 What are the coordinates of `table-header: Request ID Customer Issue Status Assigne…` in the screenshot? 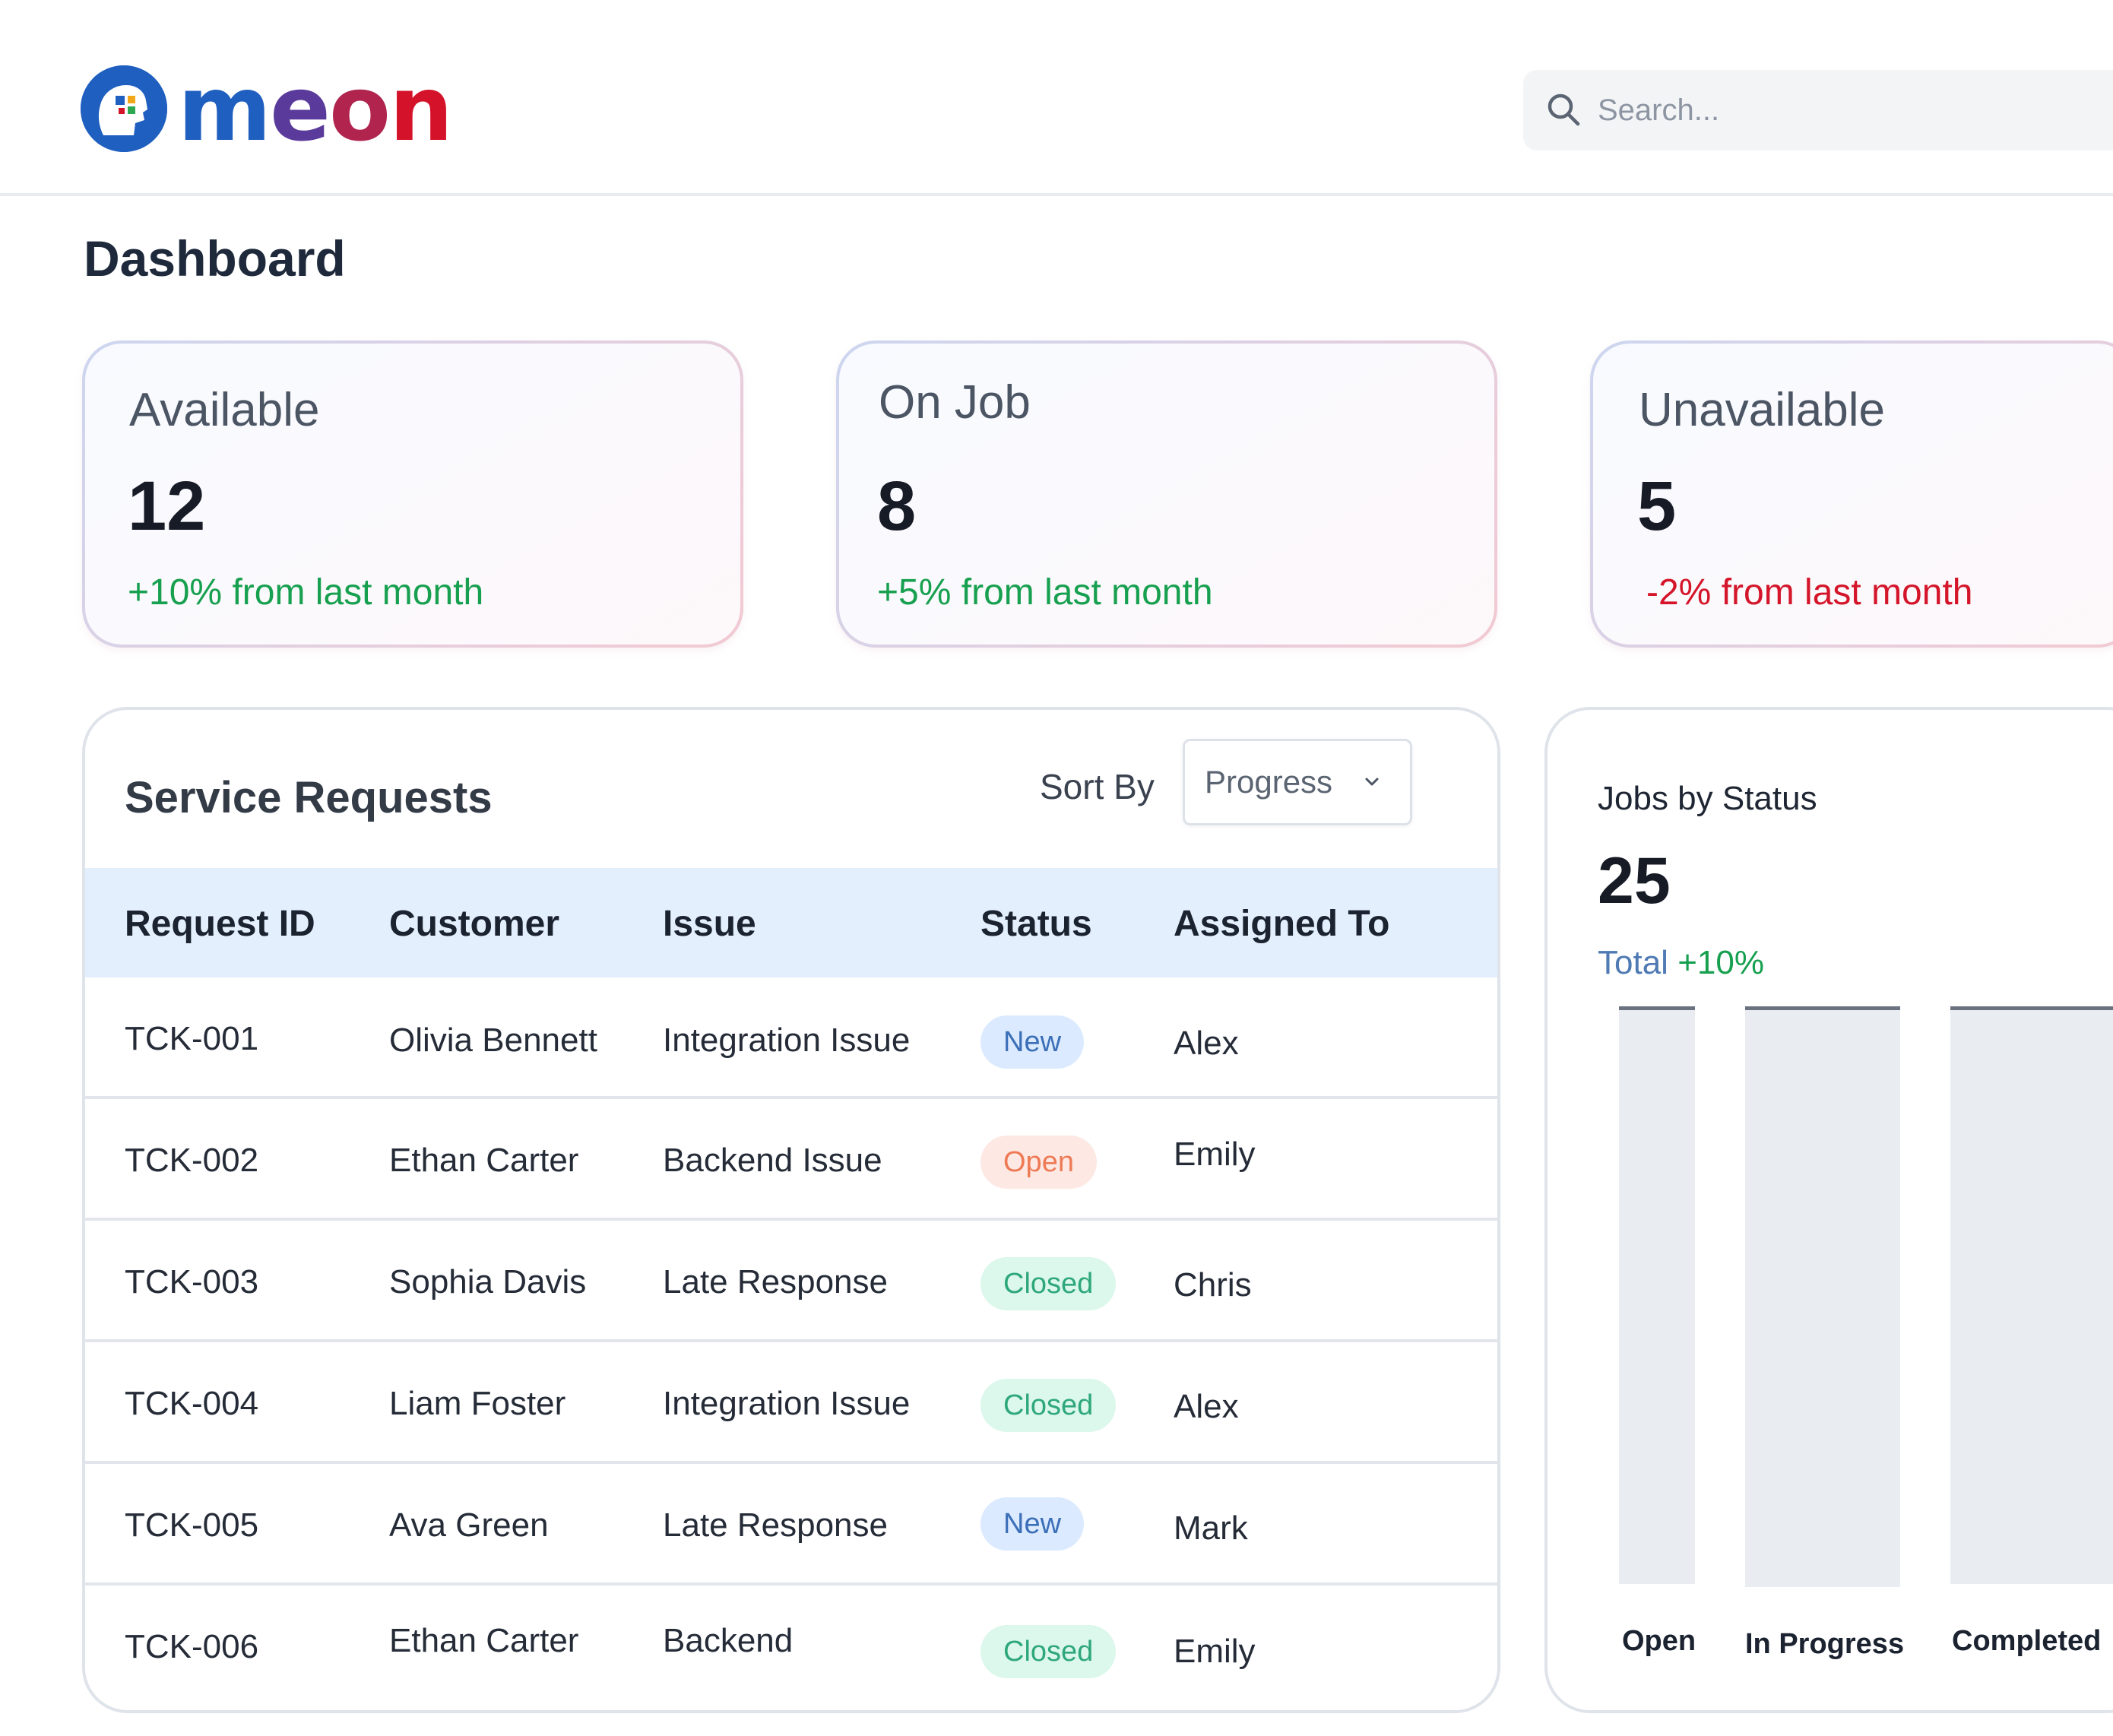 It's located at (791, 922).